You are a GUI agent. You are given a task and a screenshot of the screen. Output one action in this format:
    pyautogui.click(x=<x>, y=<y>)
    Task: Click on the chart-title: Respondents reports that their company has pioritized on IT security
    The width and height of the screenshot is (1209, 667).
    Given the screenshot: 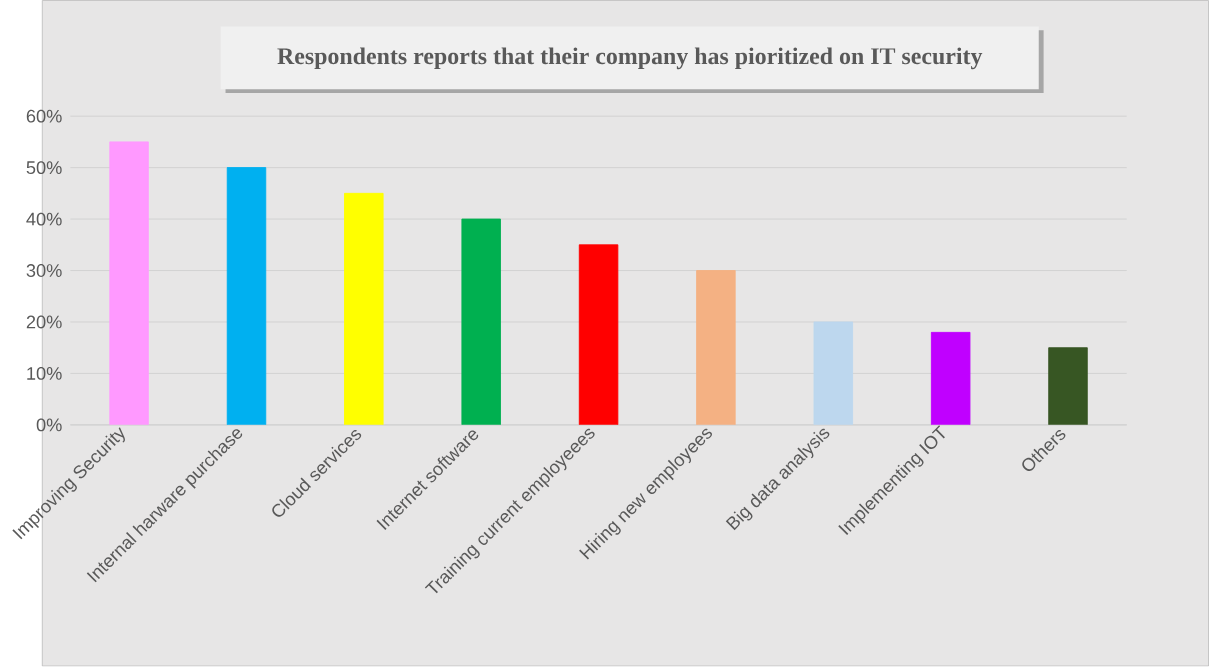 What is the action you would take?
    pyautogui.click(x=630, y=58)
    